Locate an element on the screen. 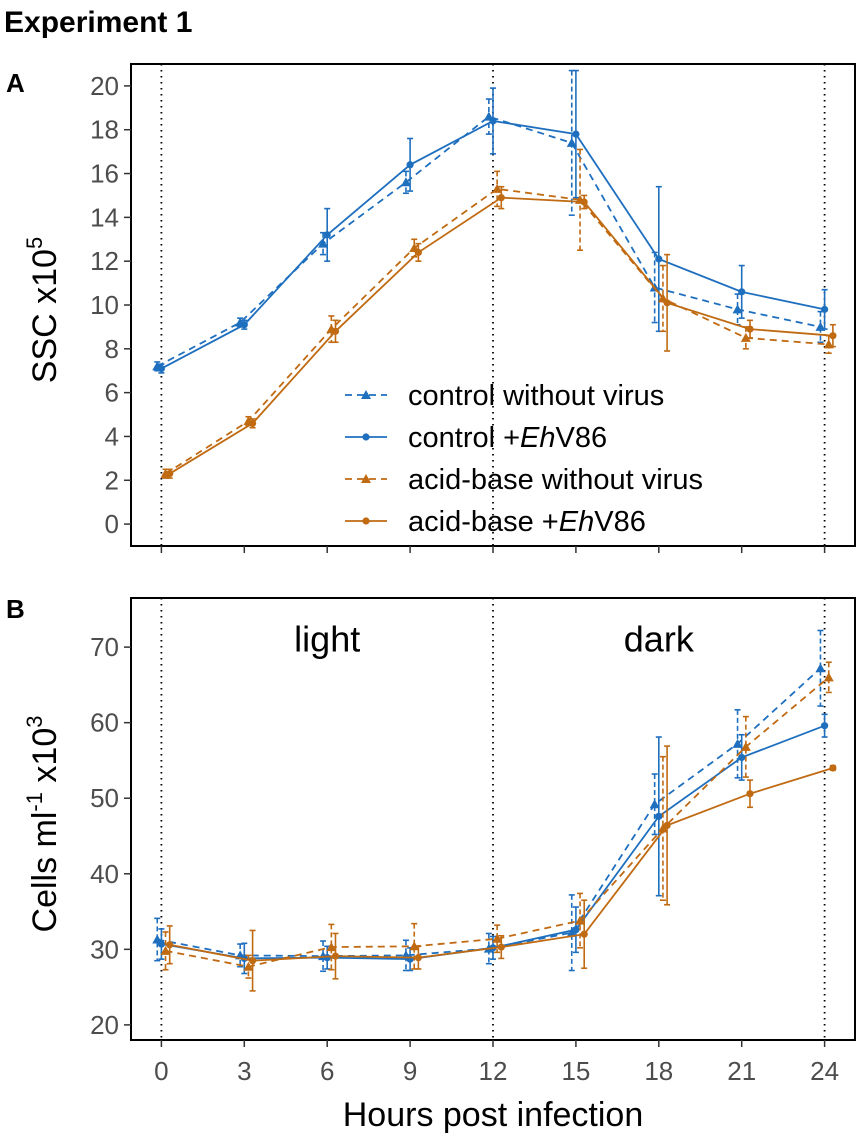  panel-b-annotation-dark: dark is located at coordinates (659, 639).